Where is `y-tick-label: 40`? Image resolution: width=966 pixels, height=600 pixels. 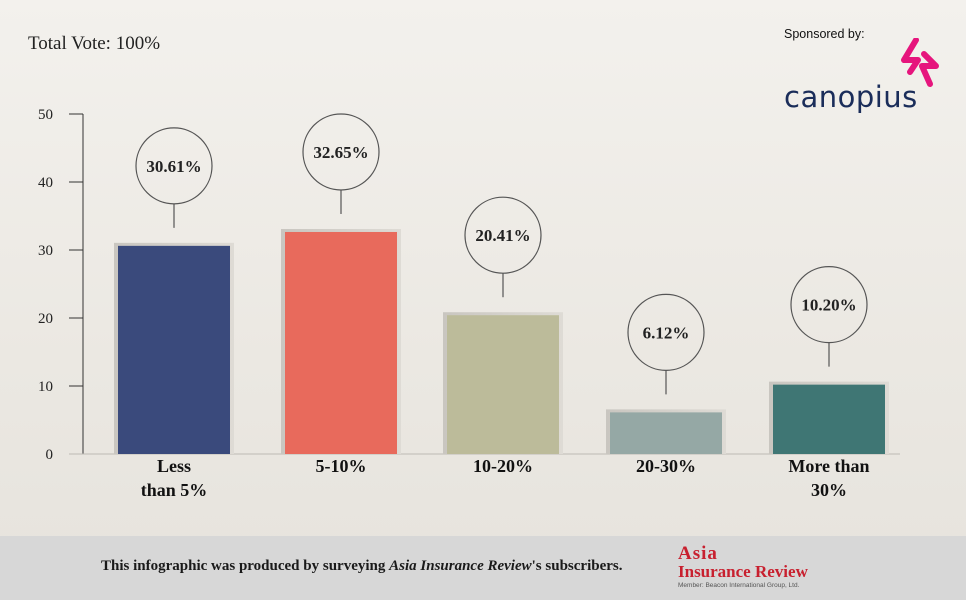
y-tick-label: 40 is located at coordinates (45, 183).